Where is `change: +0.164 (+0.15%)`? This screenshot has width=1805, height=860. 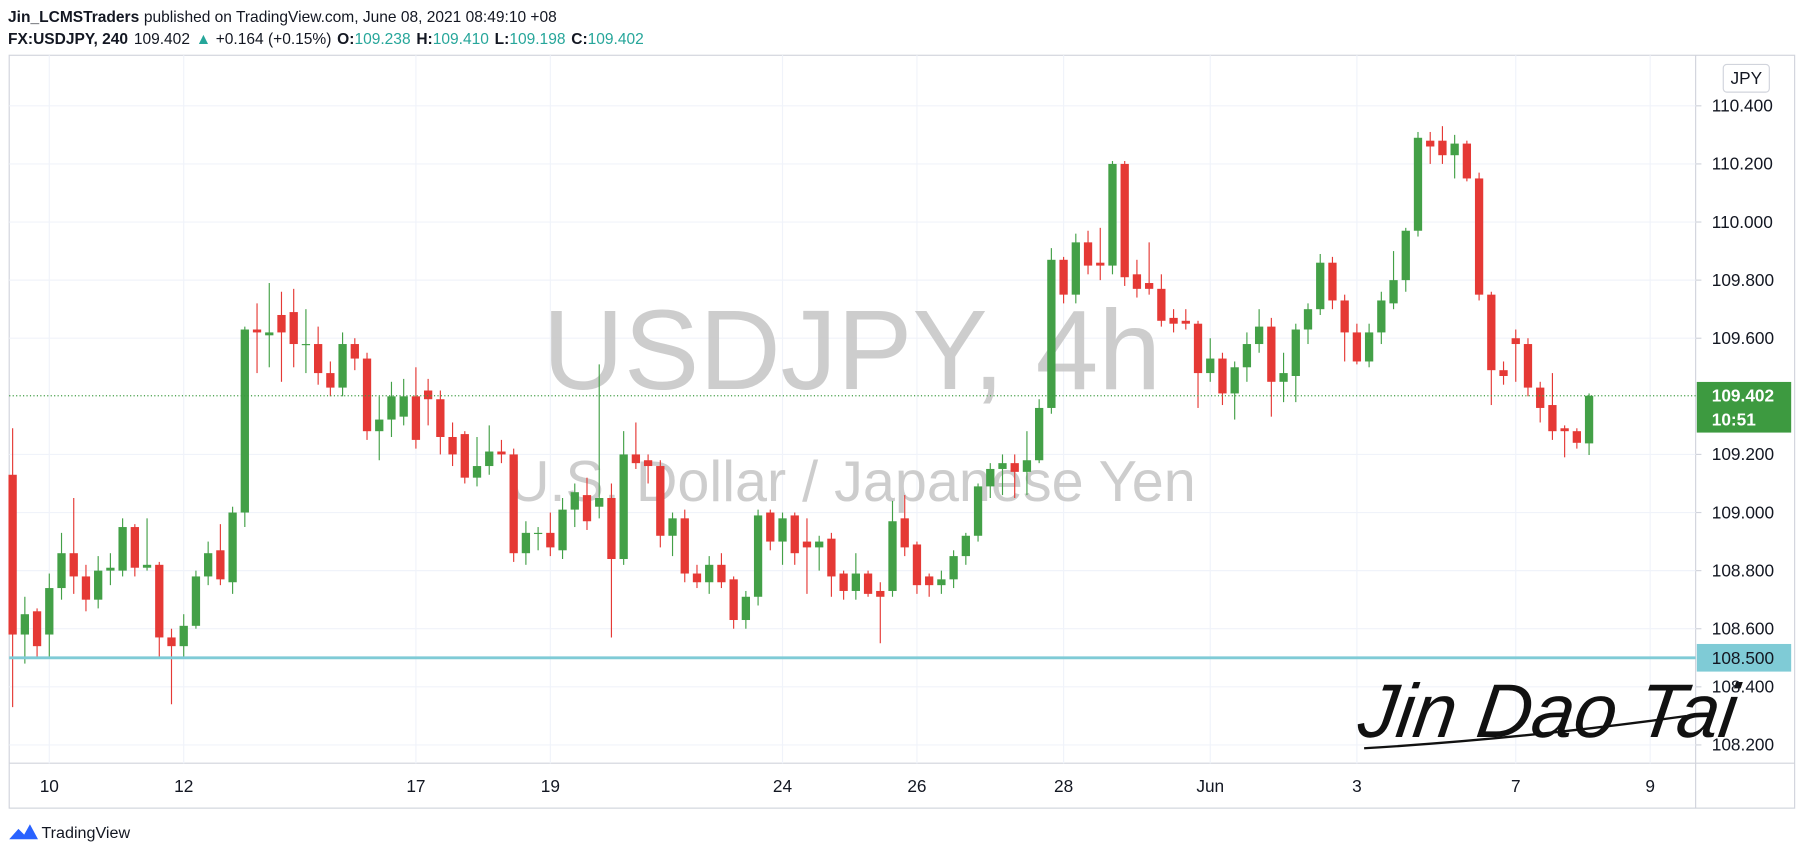
change: +0.164 (+0.15%) is located at coordinates (274, 39).